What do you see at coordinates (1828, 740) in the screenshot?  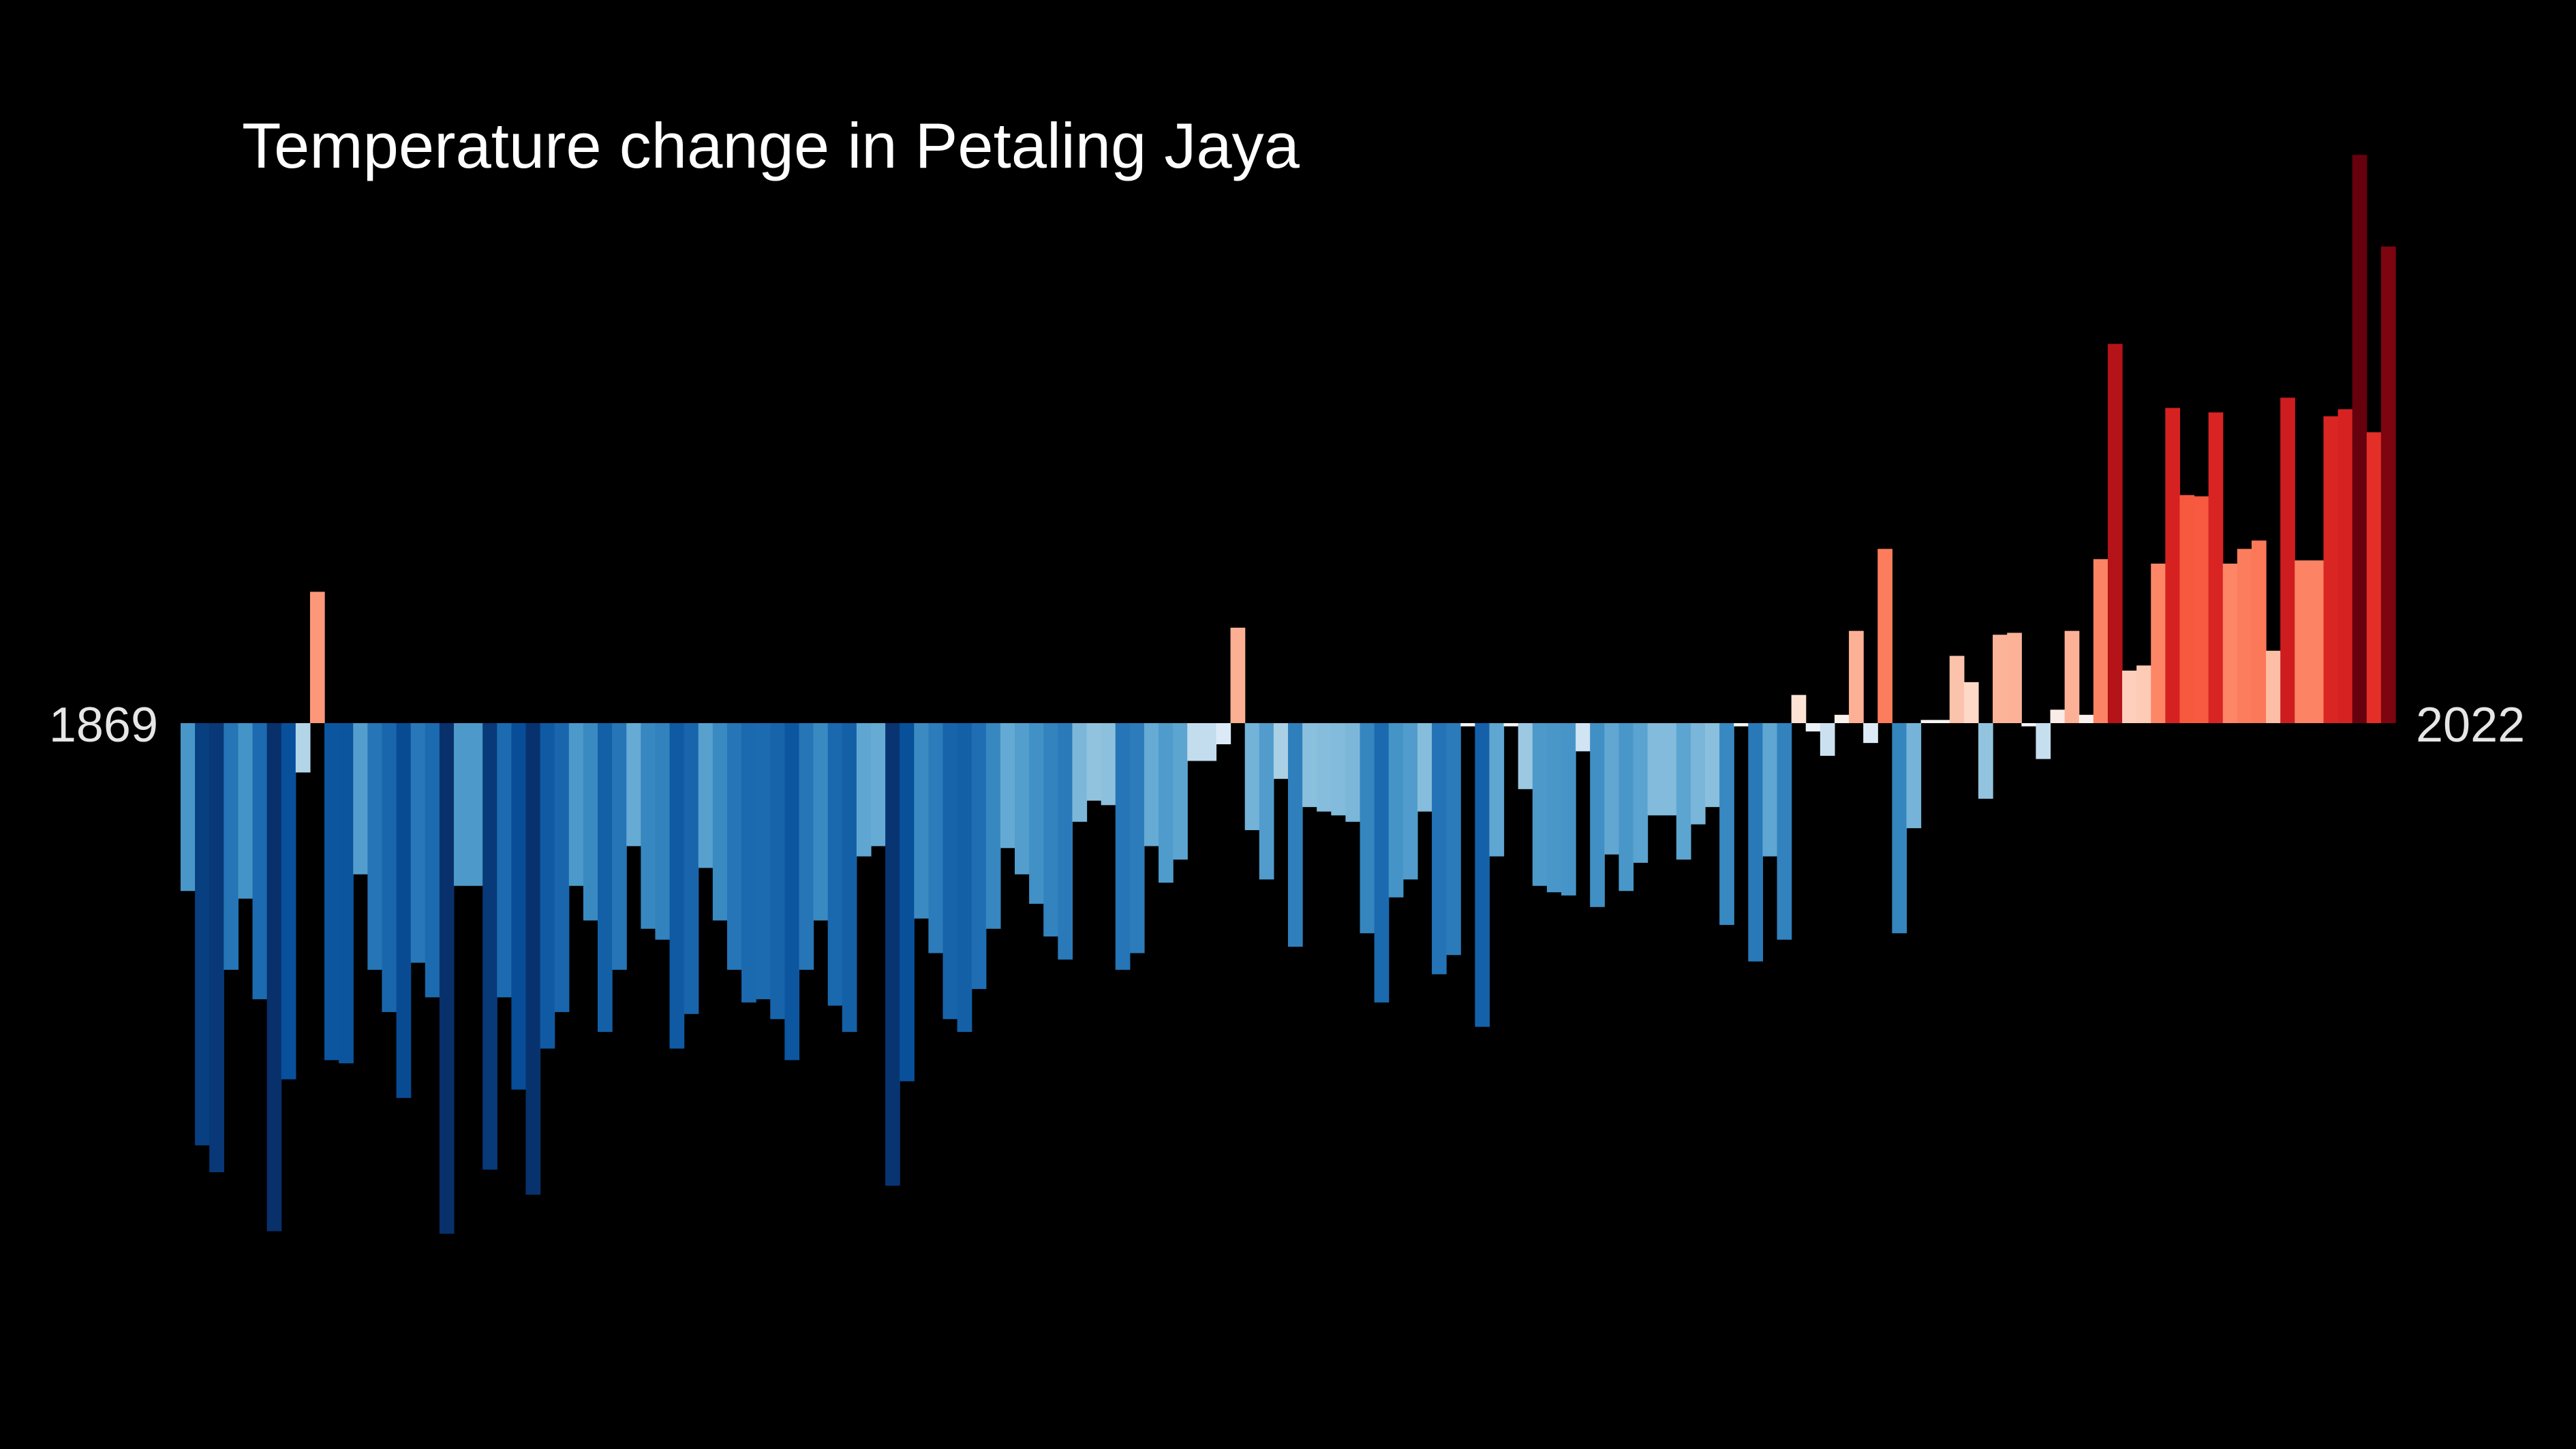 I see `bar-1983` at bounding box center [1828, 740].